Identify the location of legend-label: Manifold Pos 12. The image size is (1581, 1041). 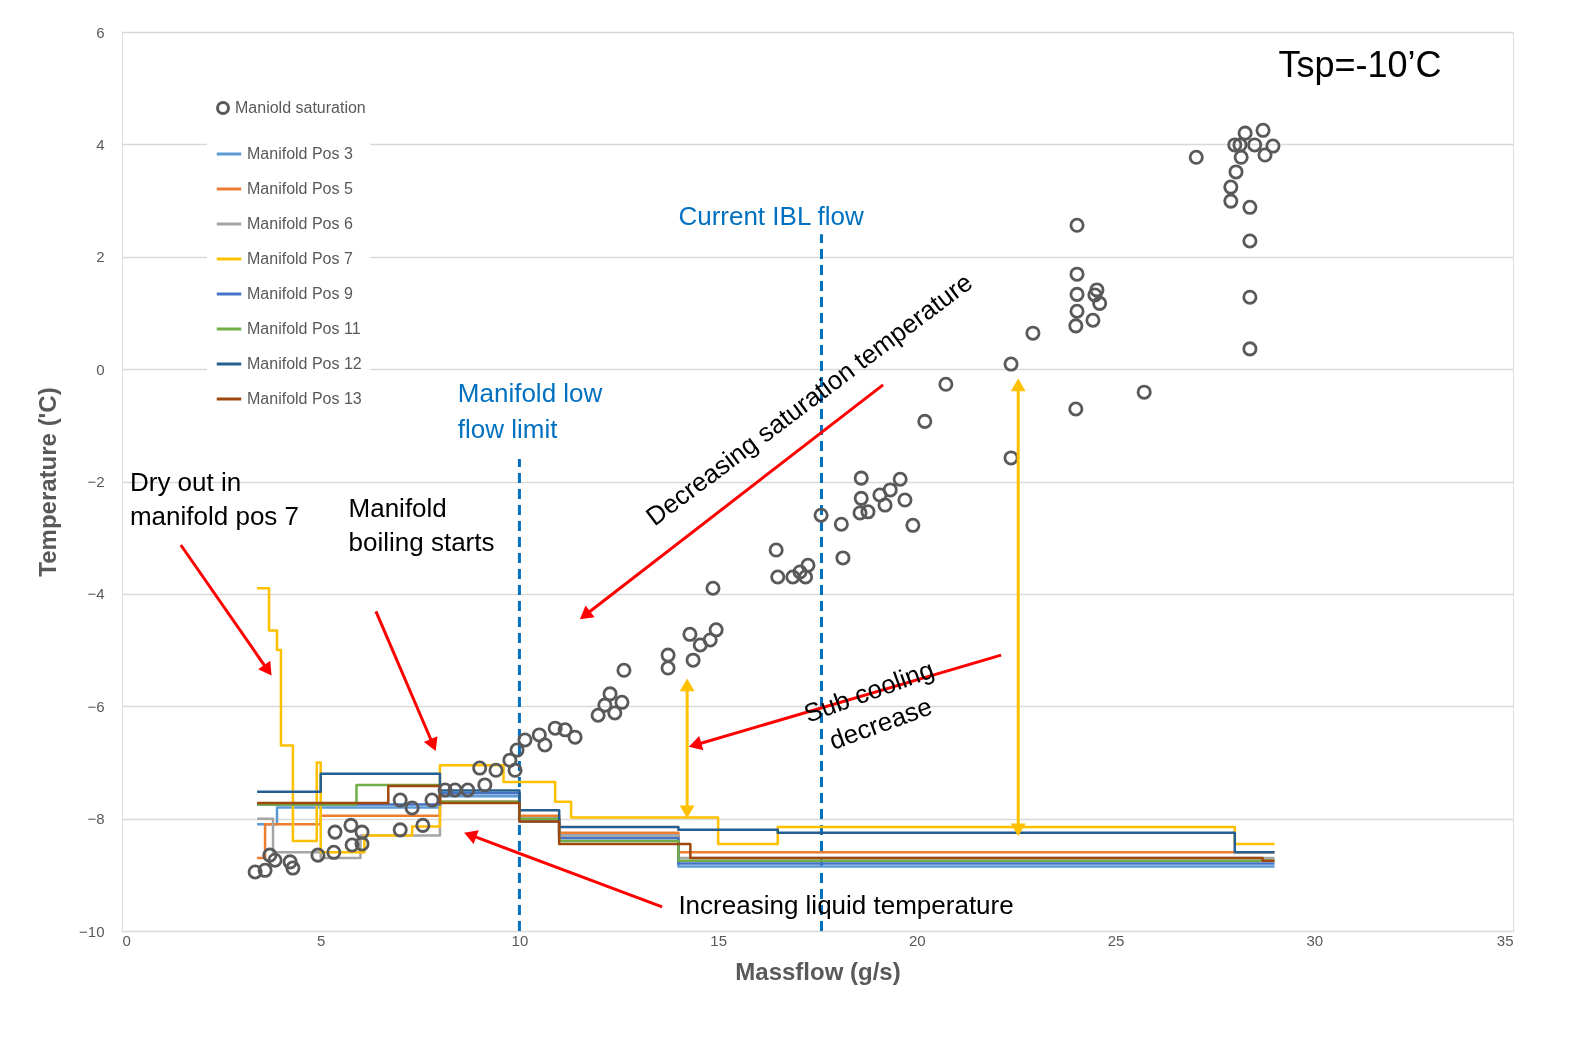
(304, 363).